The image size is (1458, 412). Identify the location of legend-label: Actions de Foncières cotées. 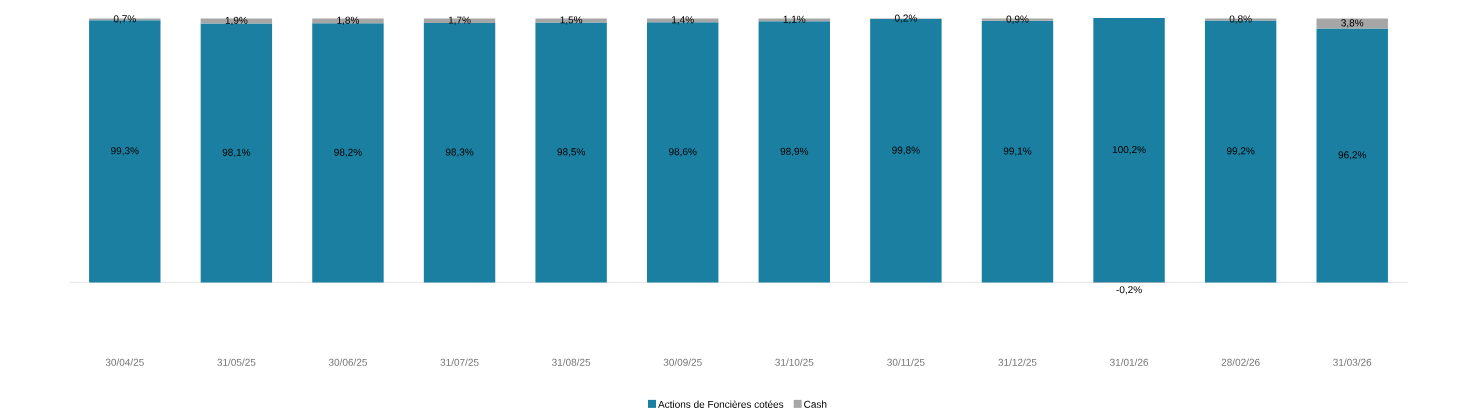
(721, 404).